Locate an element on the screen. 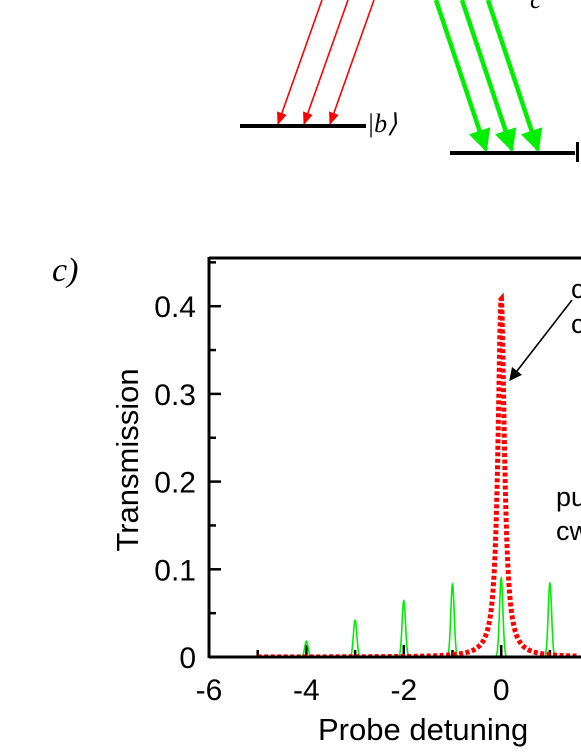 The width and height of the screenshot is (581, 752). x-tick-label: 0 is located at coordinates (501, 690).